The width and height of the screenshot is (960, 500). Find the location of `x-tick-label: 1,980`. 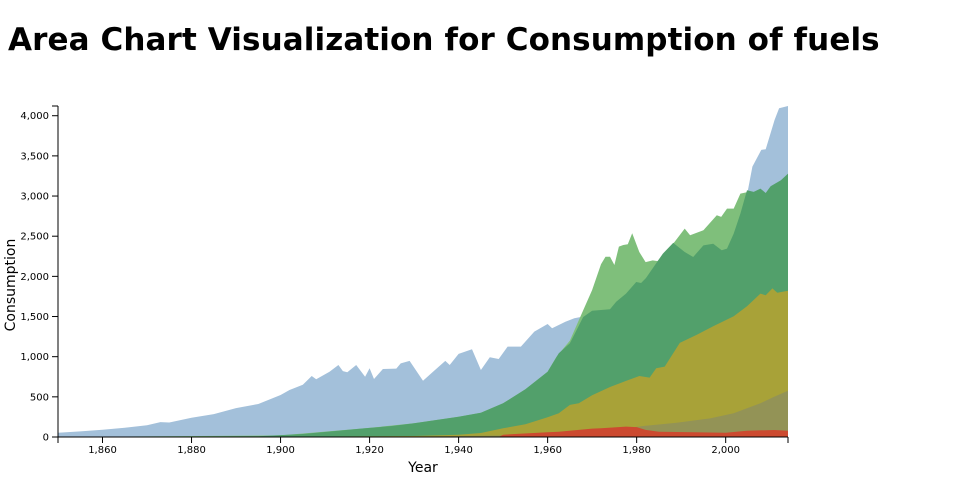

x-tick-label: 1,980 is located at coordinates (636, 450).